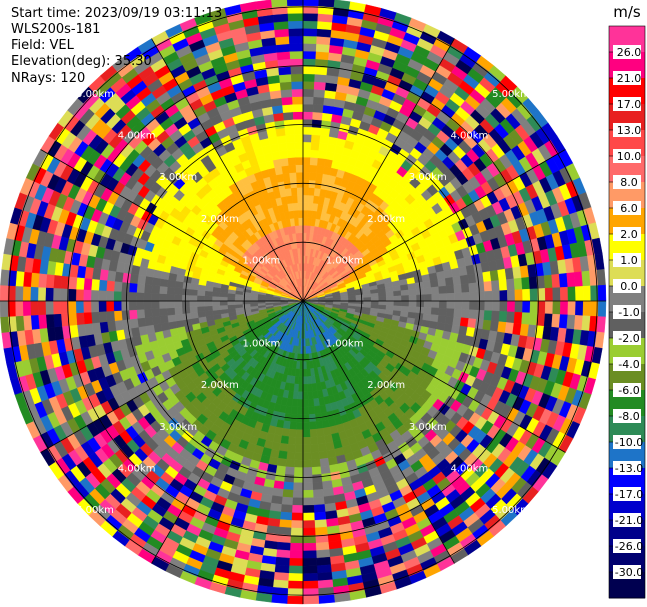 This screenshot has height=607, width=647. Describe the element at coordinates (629, 234) in the screenshot. I see `colorbar-tick-label: 2.0` at that location.